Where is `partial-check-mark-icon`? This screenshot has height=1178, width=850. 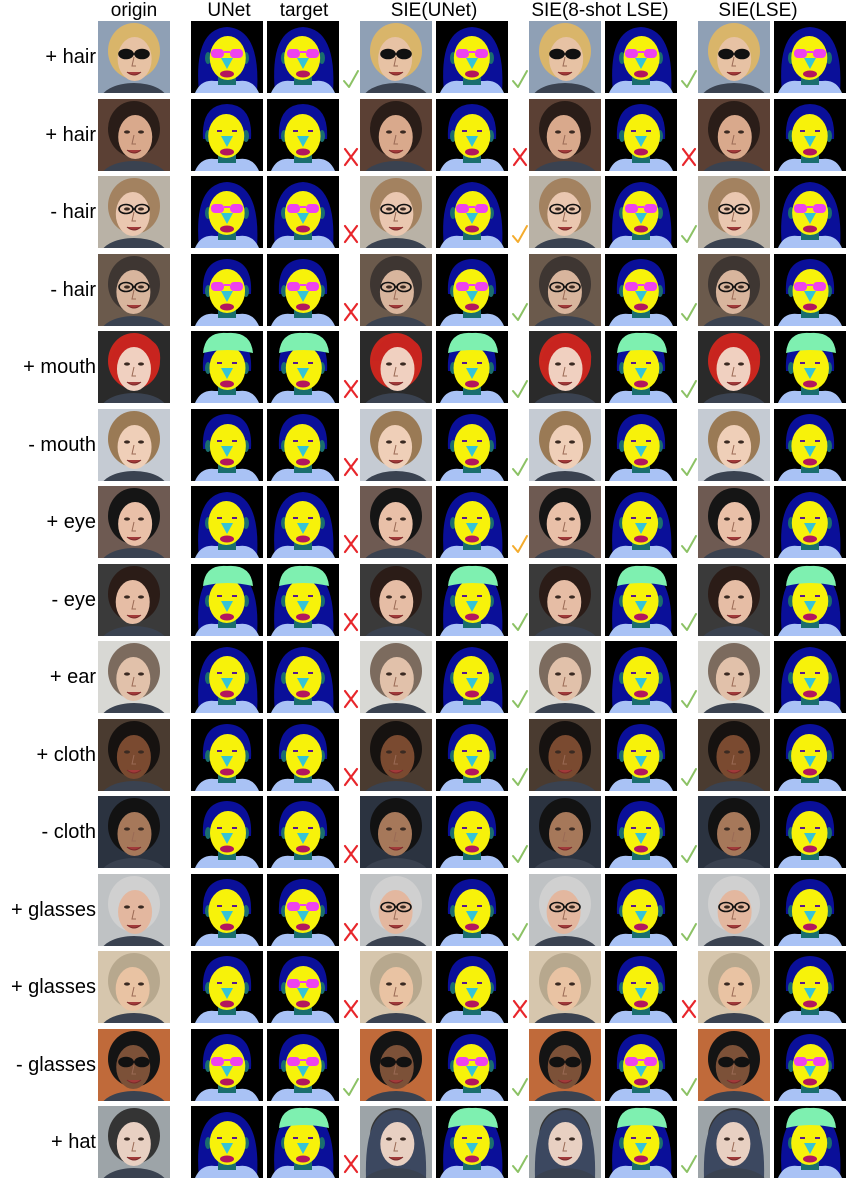
partial-check-mark-icon is located at coordinates (520, 544).